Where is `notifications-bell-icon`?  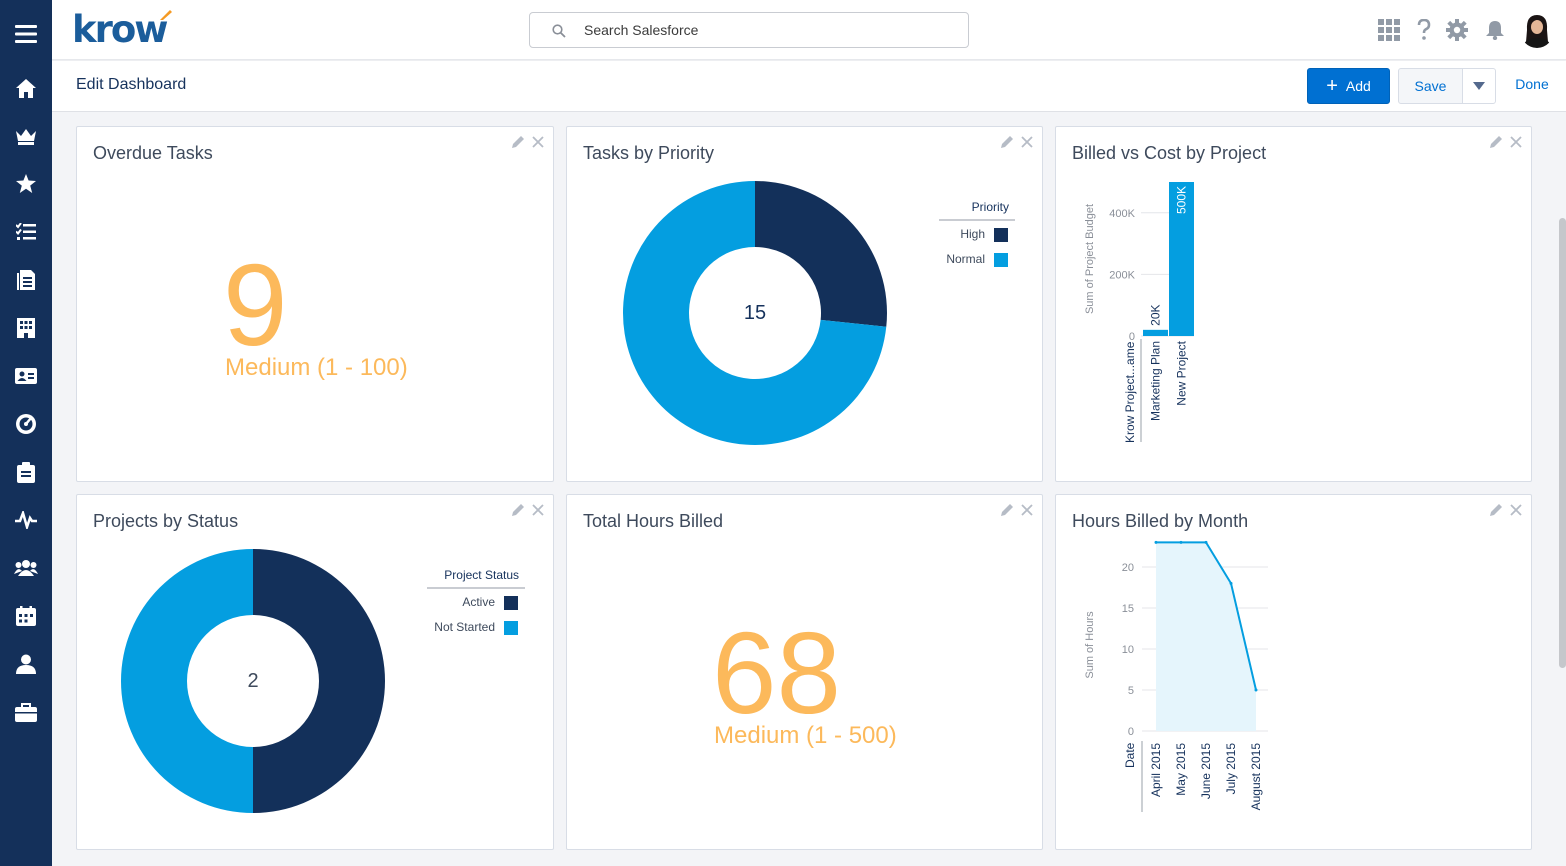
notifications-bell-icon is located at coordinates (1495, 30).